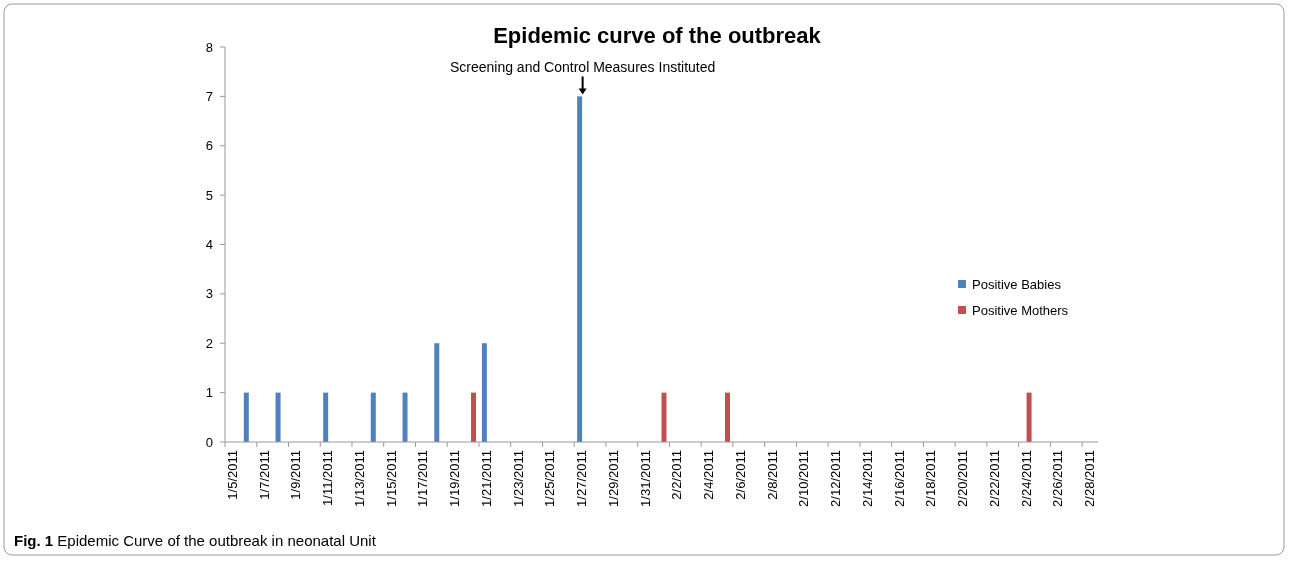  I want to click on x-tick-label: 1/23/2011, so click(518, 478).